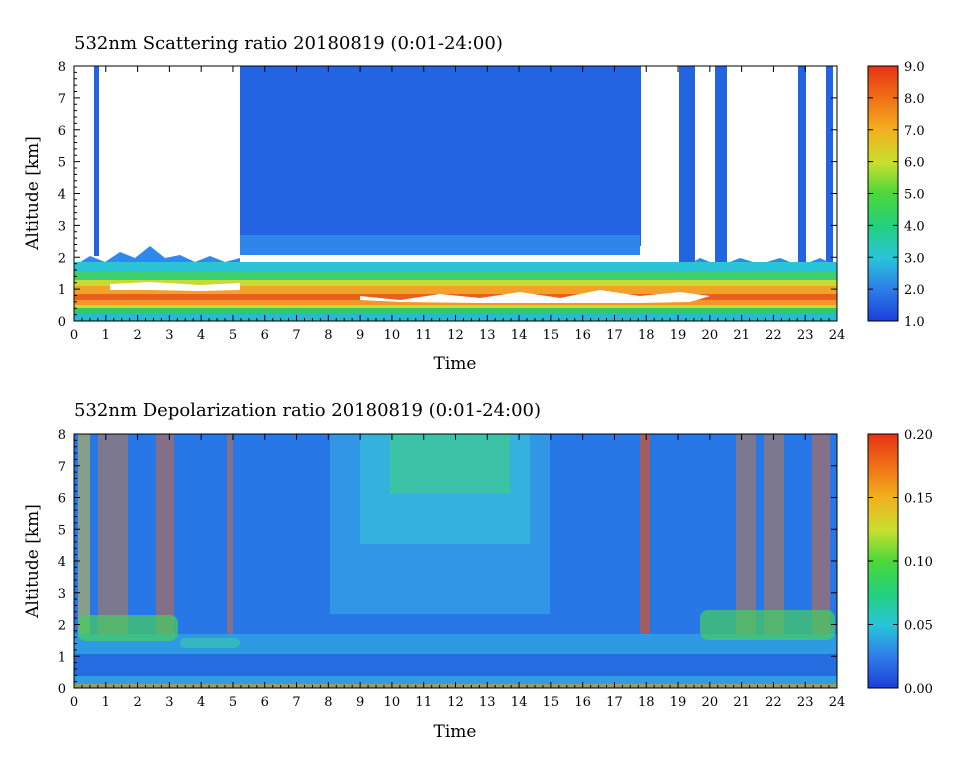 The width and height of the screenshot is (960, 770). Describe the element at coordinates (741, 335) in the screenshot. I see `top-x-tick-label: 21` at that location.